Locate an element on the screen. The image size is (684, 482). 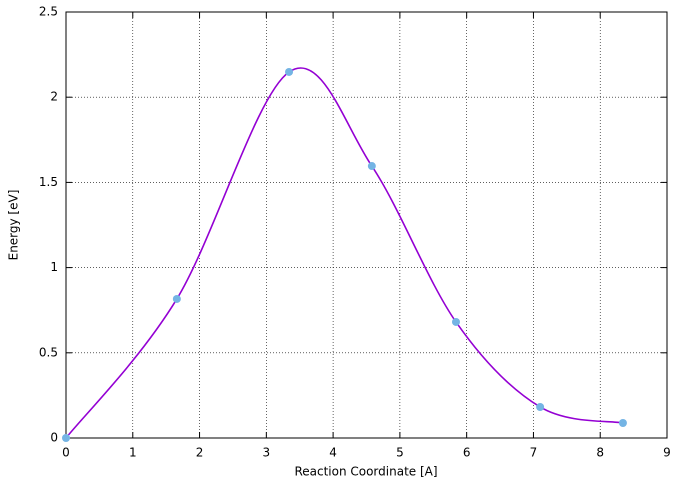
x-tick-label: 2 is located at coordinates (200, 453).